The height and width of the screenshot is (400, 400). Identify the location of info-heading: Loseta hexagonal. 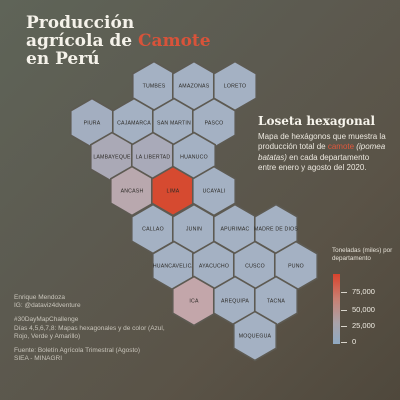
(317, 121).